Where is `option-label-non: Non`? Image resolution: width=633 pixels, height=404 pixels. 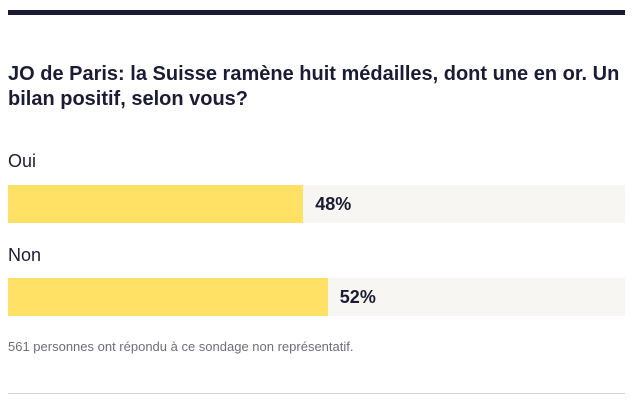 option-label-non: Non is located at coordinates (25, 255).